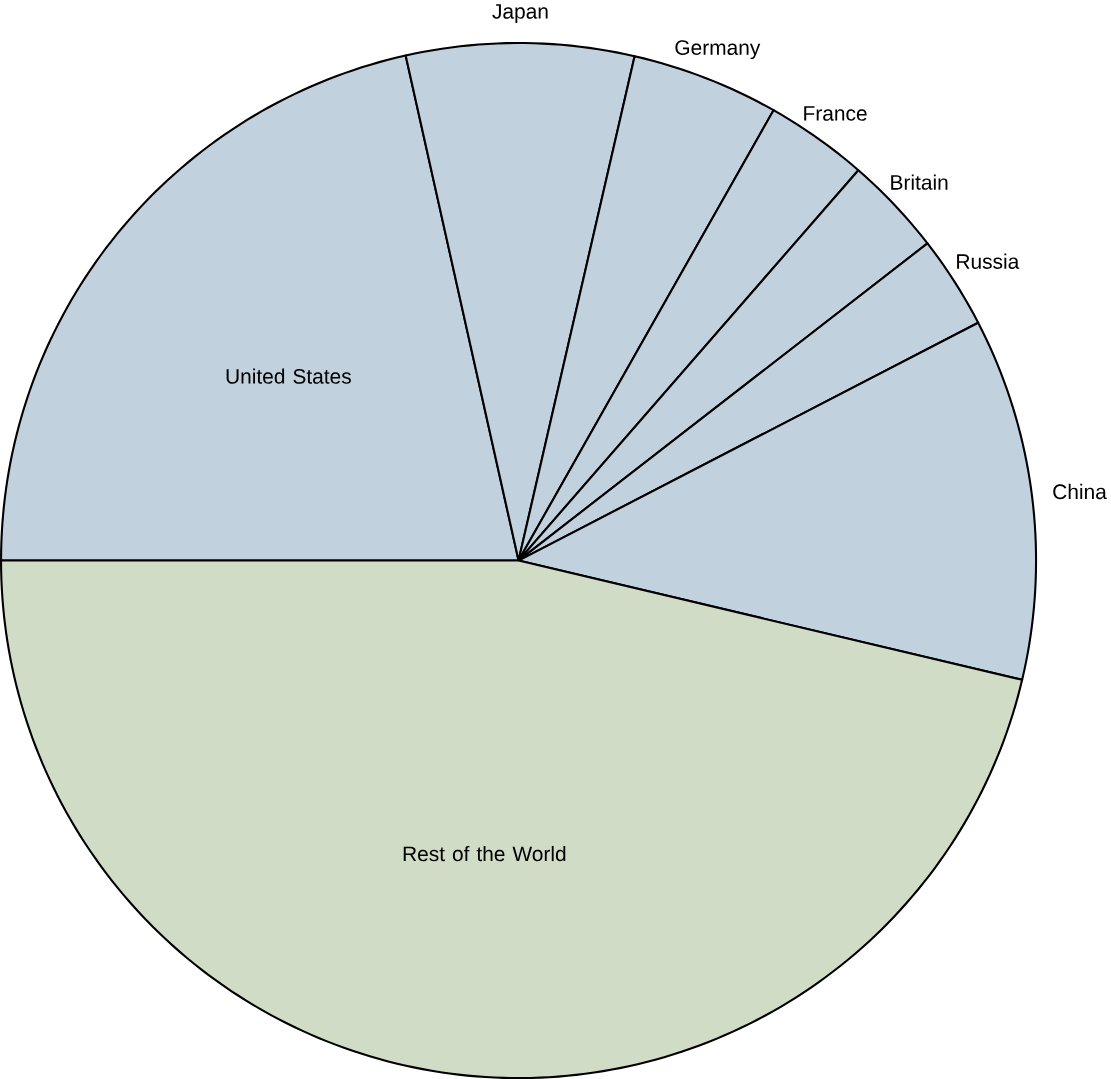  Describe the element at coordinates (835, 113) in the screenshot. I see `slice-label: France` at that location.